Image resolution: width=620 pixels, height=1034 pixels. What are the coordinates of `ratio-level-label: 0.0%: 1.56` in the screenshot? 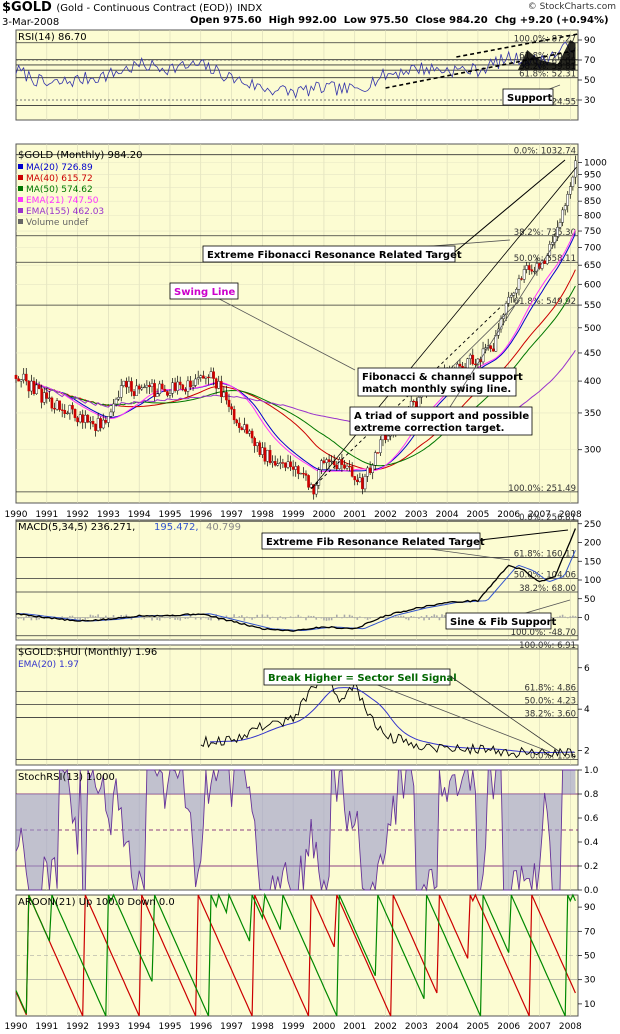 It's located at (553, 757).